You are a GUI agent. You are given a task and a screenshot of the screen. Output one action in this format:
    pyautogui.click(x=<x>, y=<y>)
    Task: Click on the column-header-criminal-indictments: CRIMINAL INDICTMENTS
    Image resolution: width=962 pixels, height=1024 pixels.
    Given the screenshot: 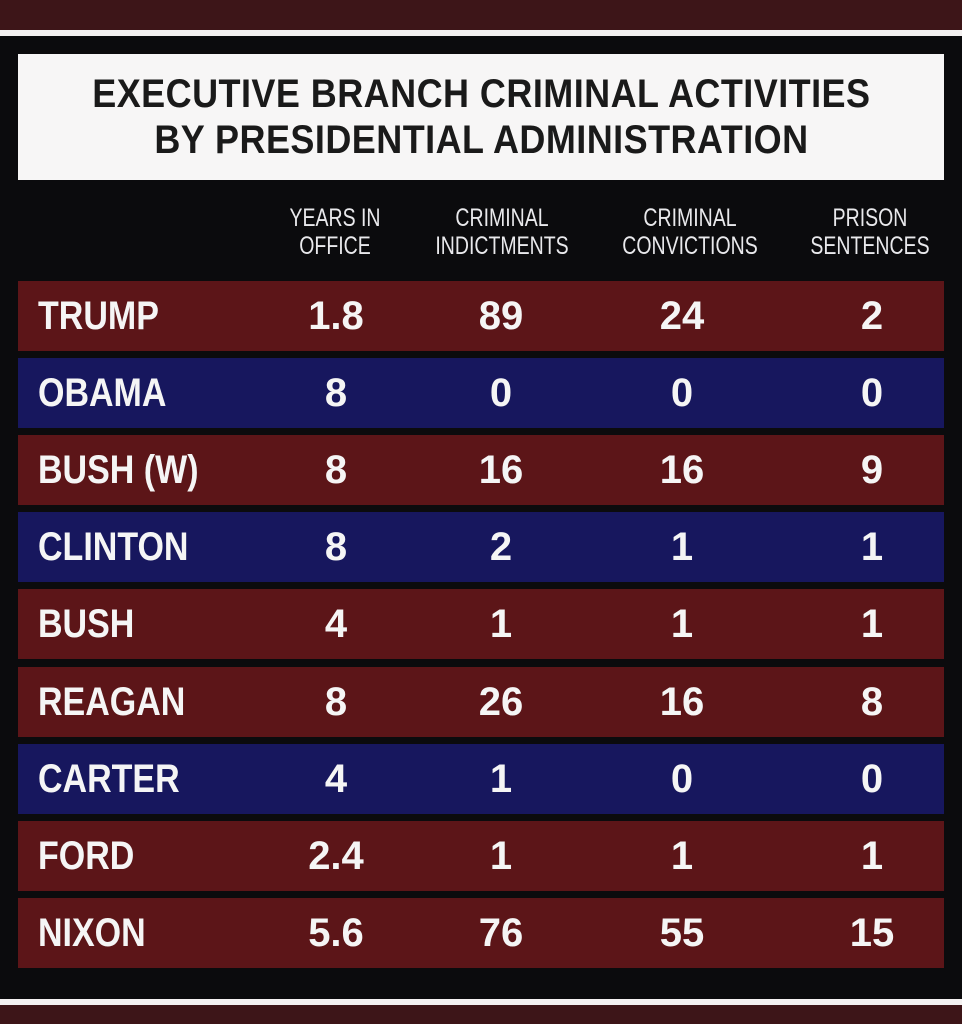 What is the action you would take?
    pyautogui.click(x=502, y=232)
    